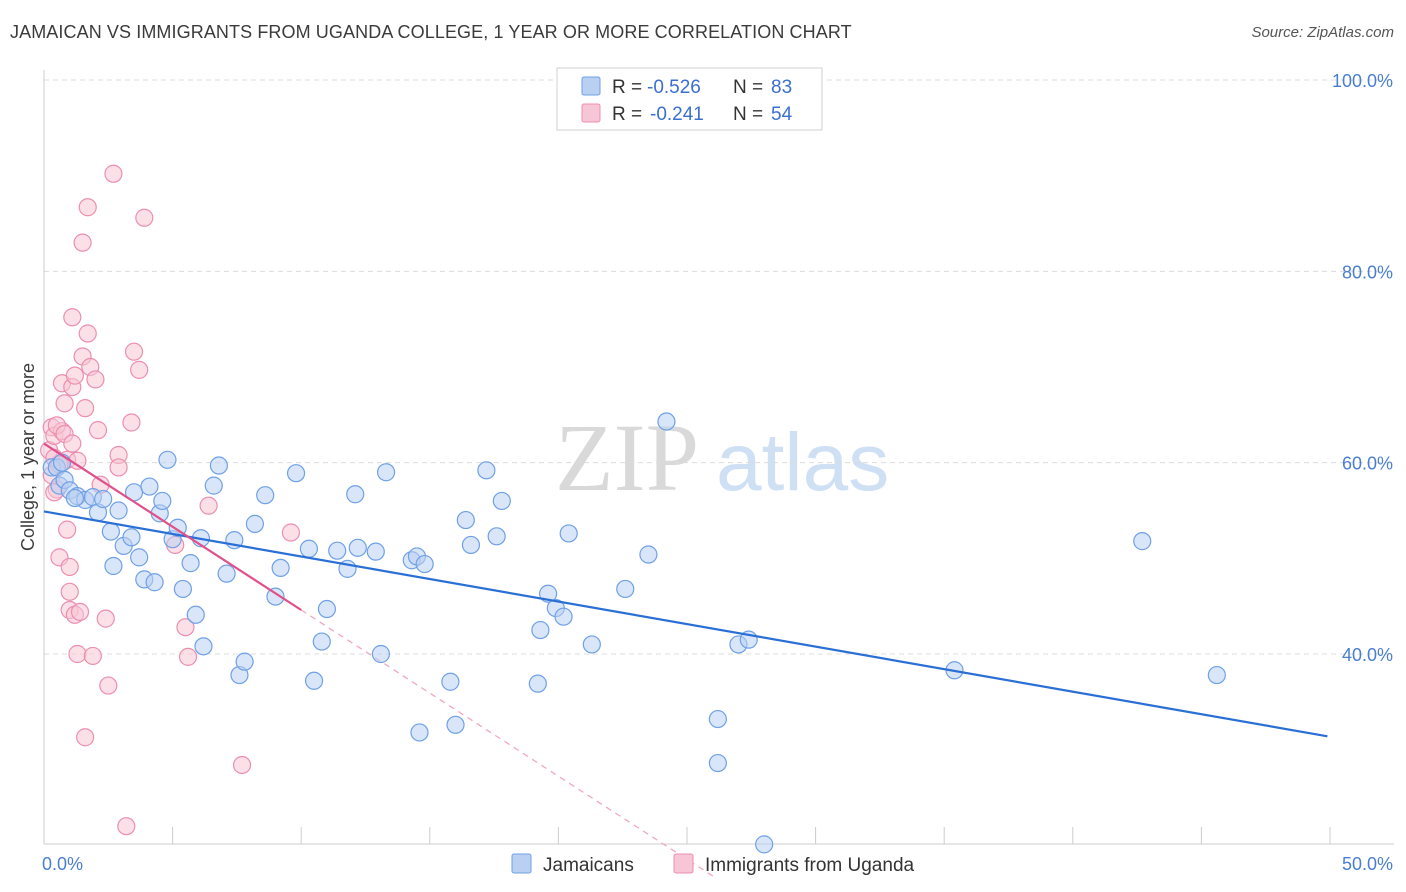 This screenshot has height=892, width=1406. I want to click on legend-n-label-1: N =, so click(748, 87).